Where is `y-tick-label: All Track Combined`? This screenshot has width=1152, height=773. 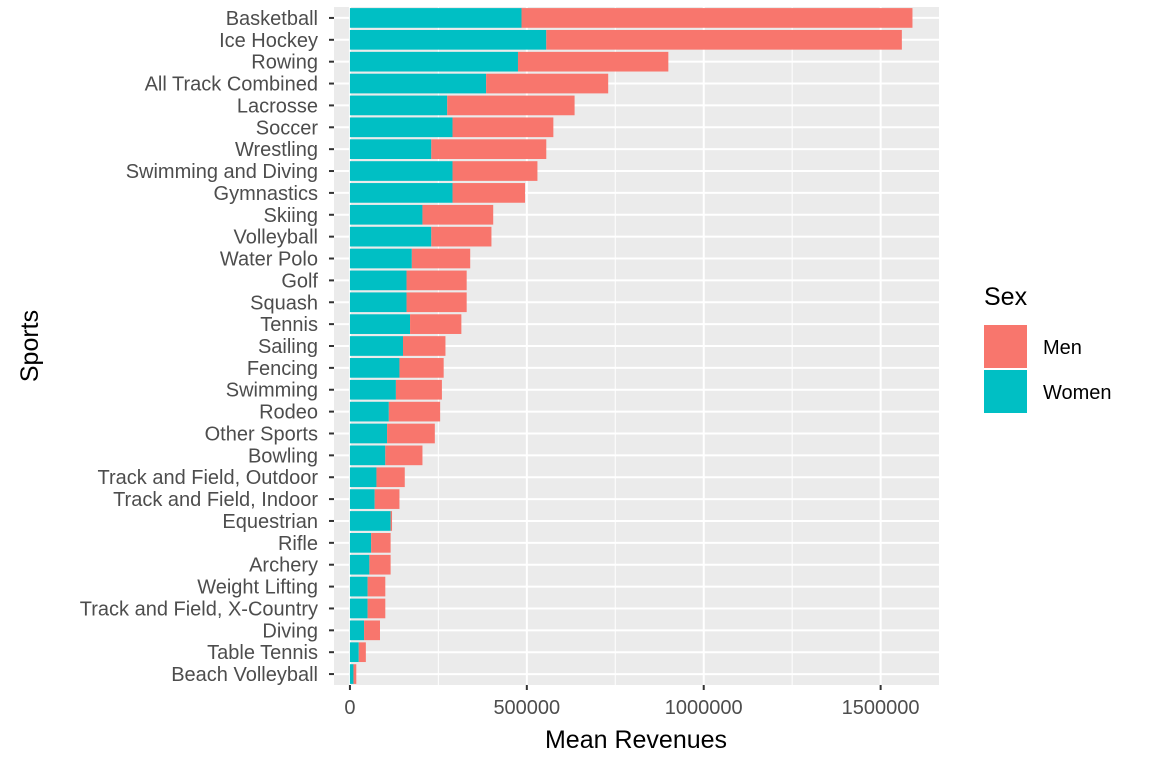
y-tick-label: All Track Combined is located at coordinates (231, 85).